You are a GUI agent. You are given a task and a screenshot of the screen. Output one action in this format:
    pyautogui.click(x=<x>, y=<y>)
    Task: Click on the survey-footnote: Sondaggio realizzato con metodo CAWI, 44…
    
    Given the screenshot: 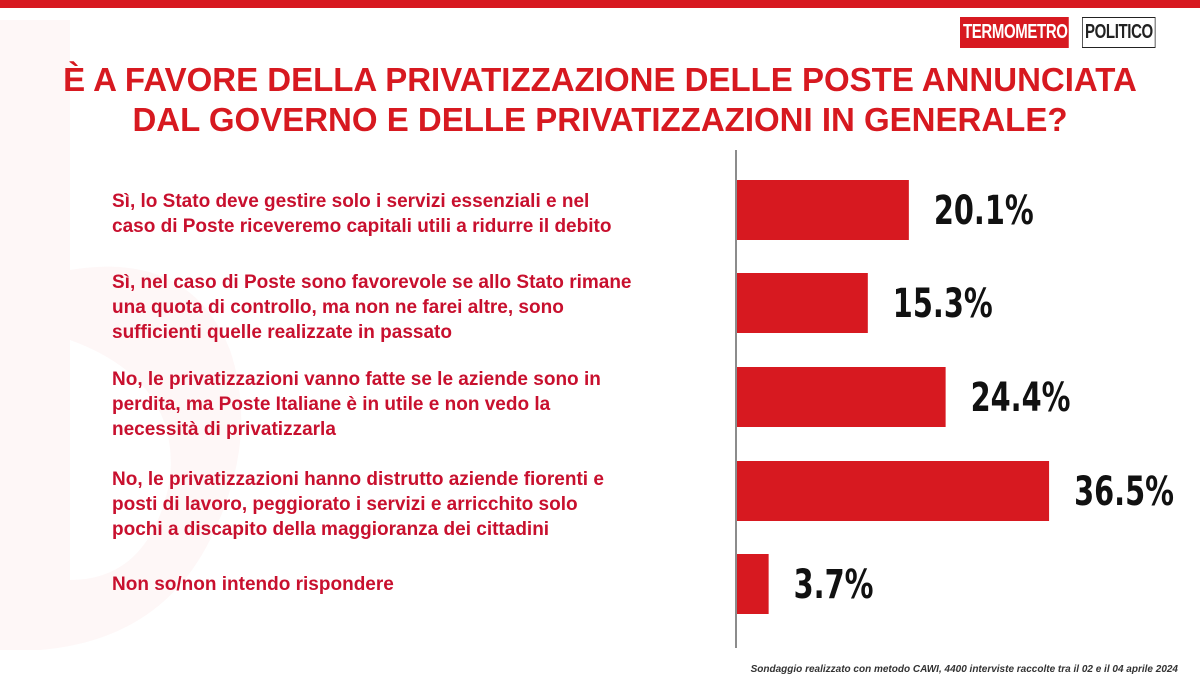 What is the action you would take?
    pyautogui.click(x=964, y=669)
    